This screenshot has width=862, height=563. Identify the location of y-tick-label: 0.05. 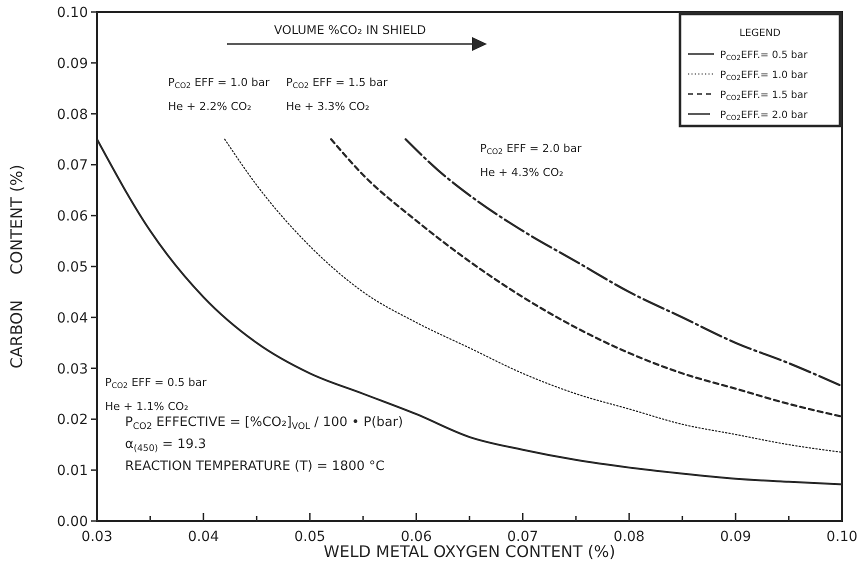
(72, 268).